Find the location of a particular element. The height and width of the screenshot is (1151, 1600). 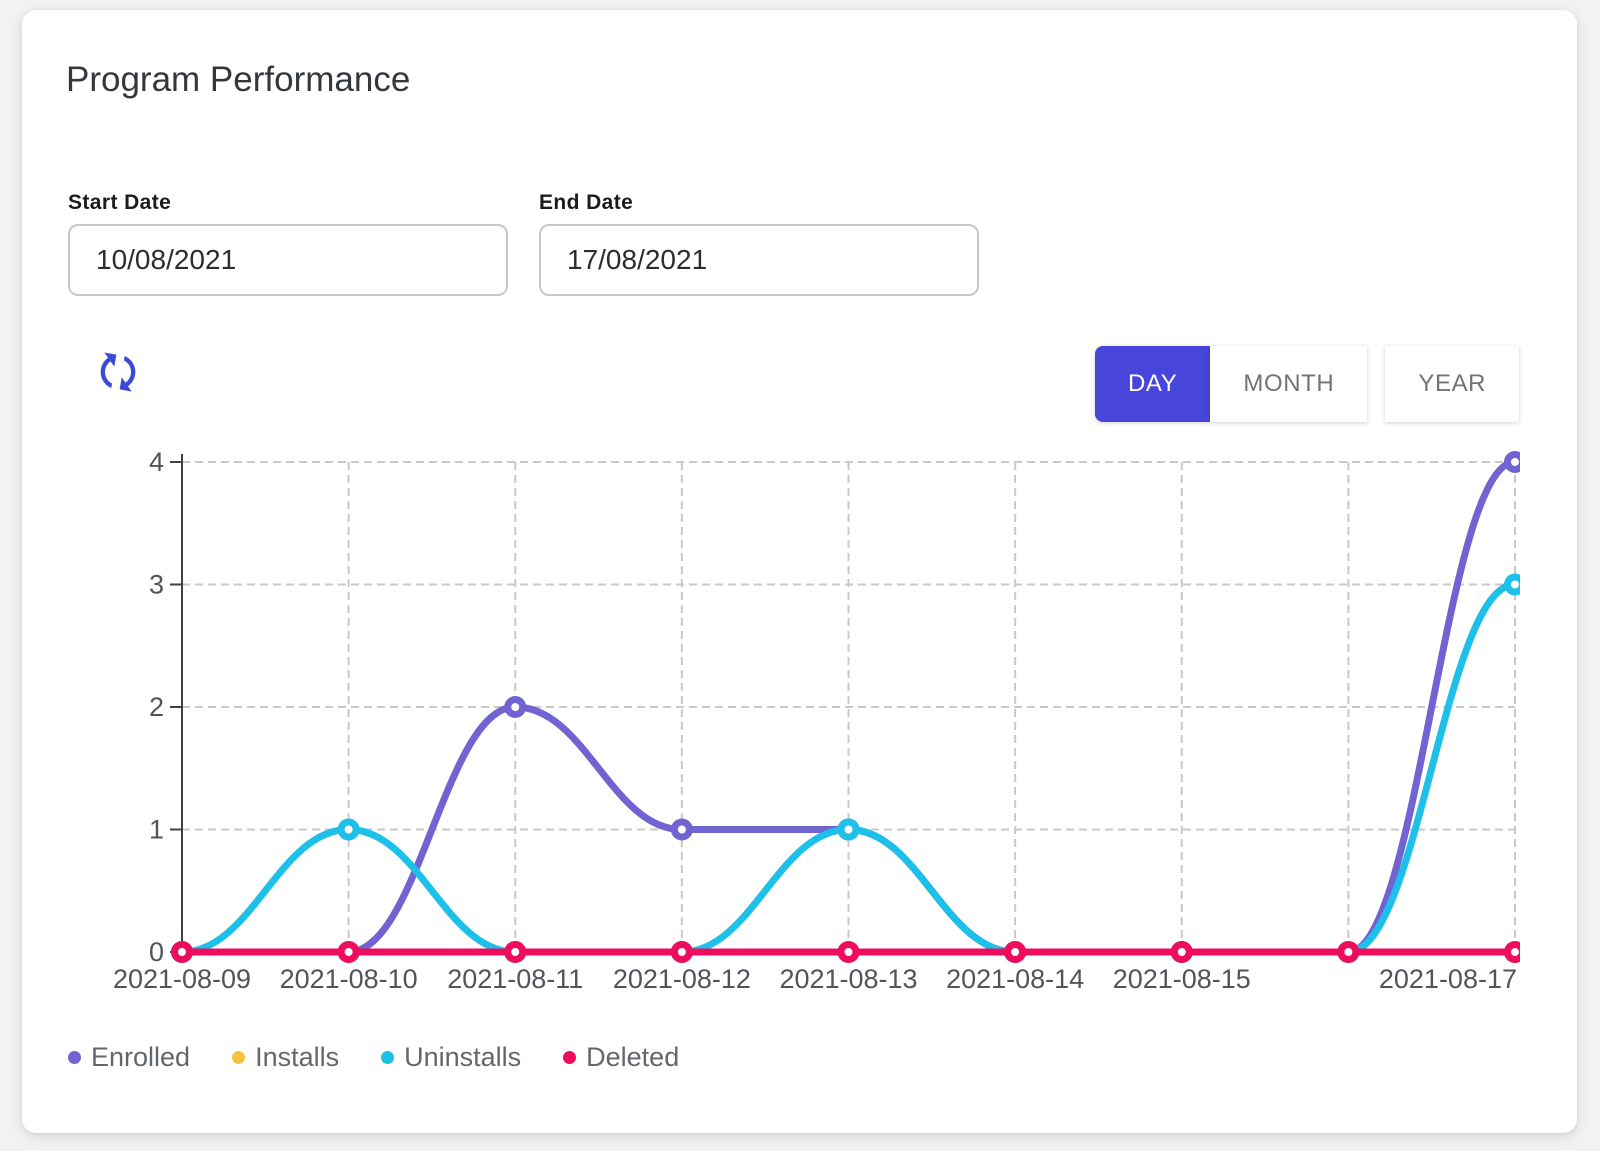

granularity-day-button: DAY is located at coordinates (1153, 384).